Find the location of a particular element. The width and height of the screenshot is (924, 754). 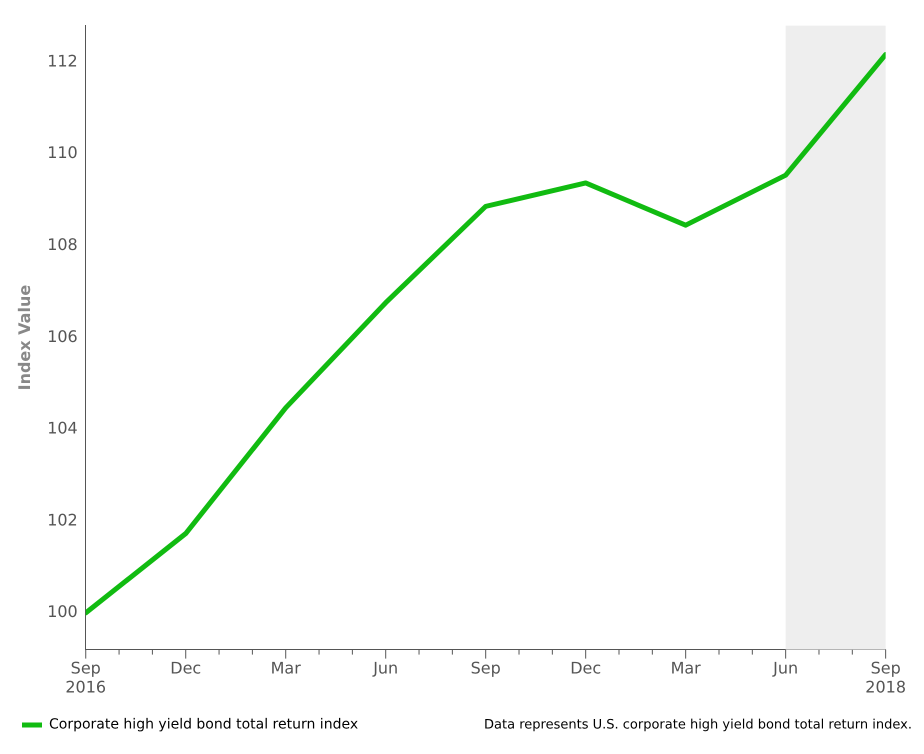

y-tick-label: 104 is located at coordinates (62, 428).